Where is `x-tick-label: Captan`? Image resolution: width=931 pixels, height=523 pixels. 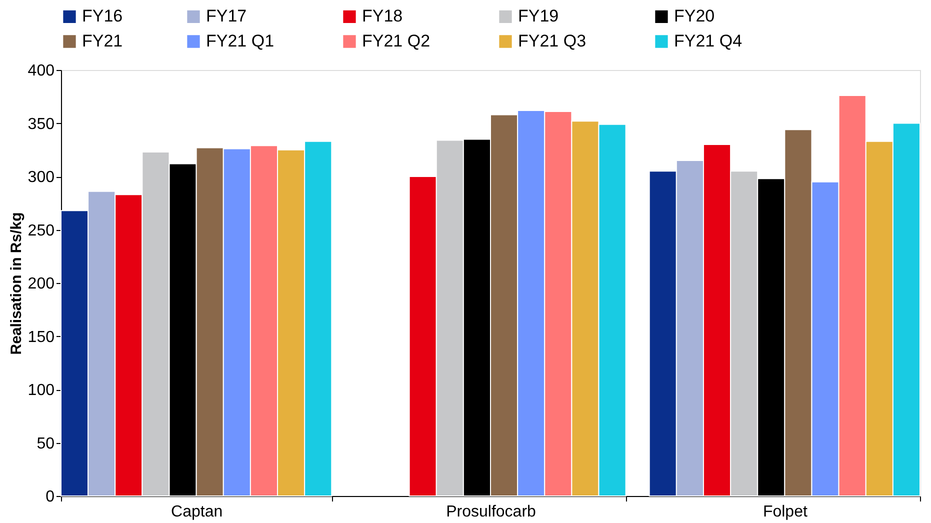 x-tick-label: Captan is located at coordinates (197, 512).